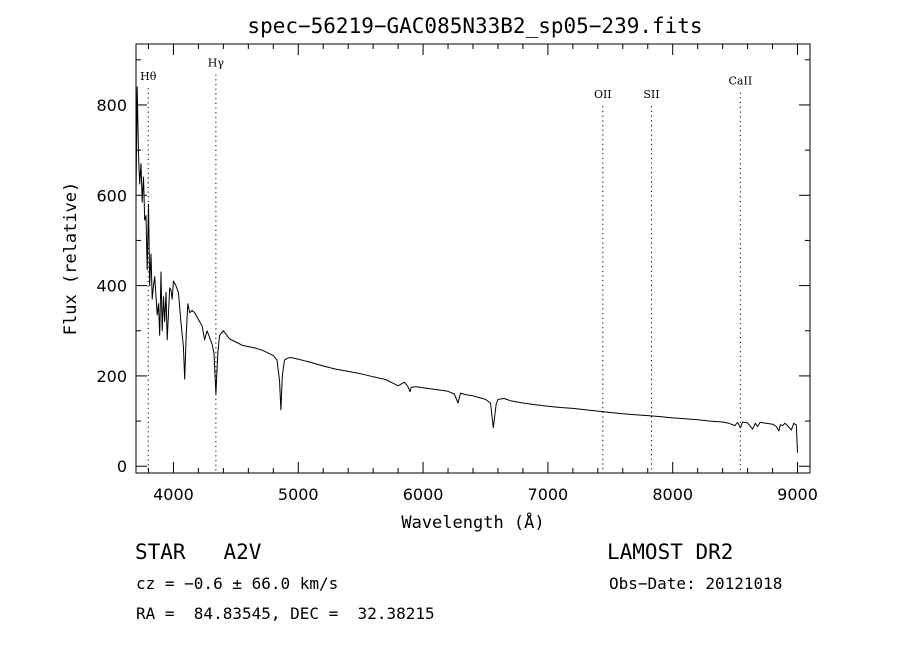 The height and width of the screenshot is (650, 900). I want to click on y-tick-label: 200, so click(111, 376).